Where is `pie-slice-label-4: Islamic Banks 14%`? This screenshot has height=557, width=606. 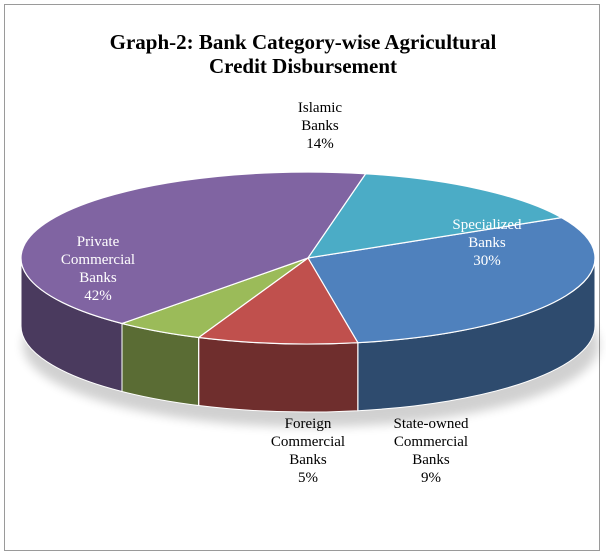 pie-slice-label-4: Islamic Banks 14% is located at coordinates (320, 126).